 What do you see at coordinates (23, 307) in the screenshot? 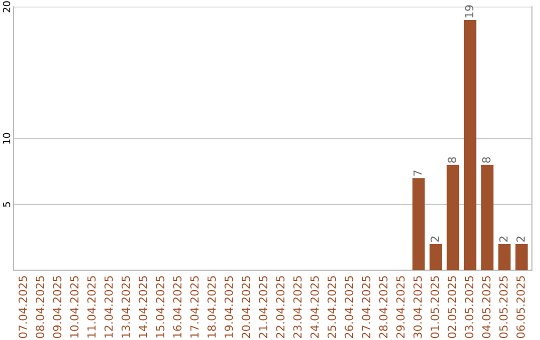
I see `x-tick-label: 07.04.2025` at bounding box center [23, 307].